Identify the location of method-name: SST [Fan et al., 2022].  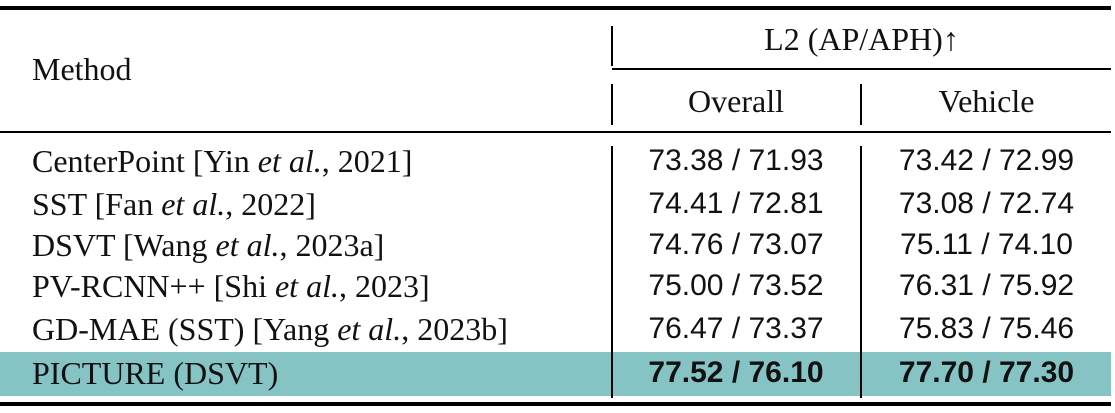
(174, 204).